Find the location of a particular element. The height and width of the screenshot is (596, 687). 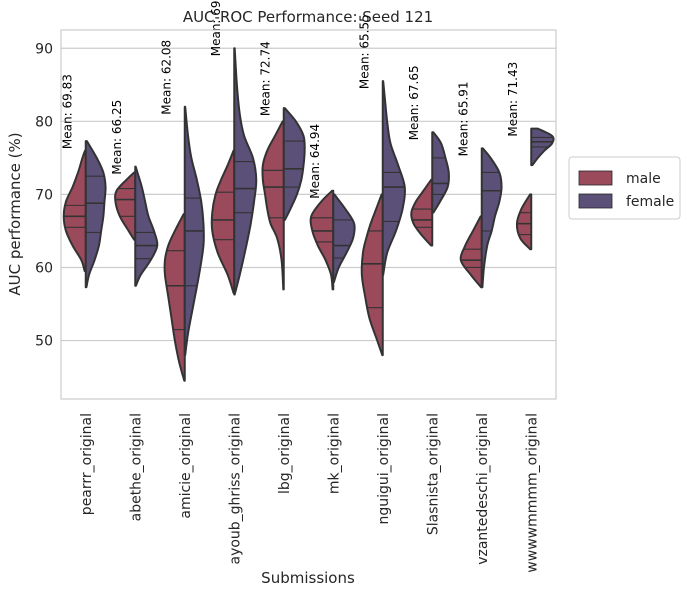

x-tick-label: pearrr_original is located at coordinates (87, 464).